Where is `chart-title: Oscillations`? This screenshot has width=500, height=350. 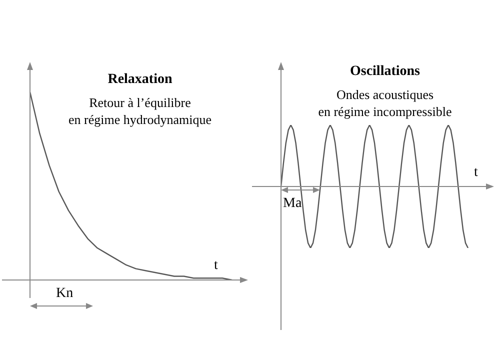
chart-title: Oscillations is located at coordinates (384, 72).